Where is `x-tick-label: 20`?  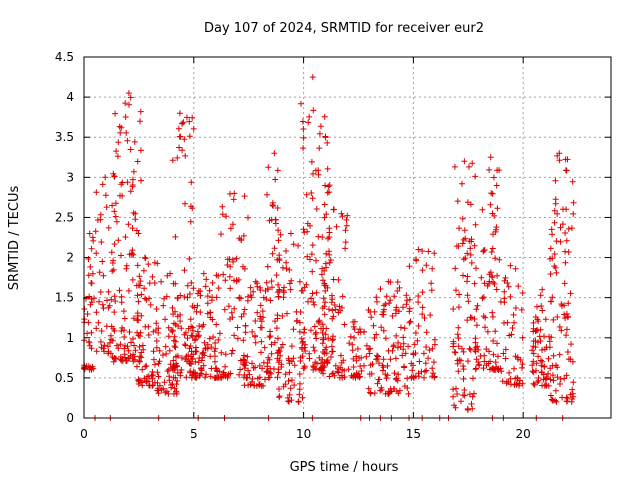
x-tick-label: 20 is located at coordinates (523, 434).